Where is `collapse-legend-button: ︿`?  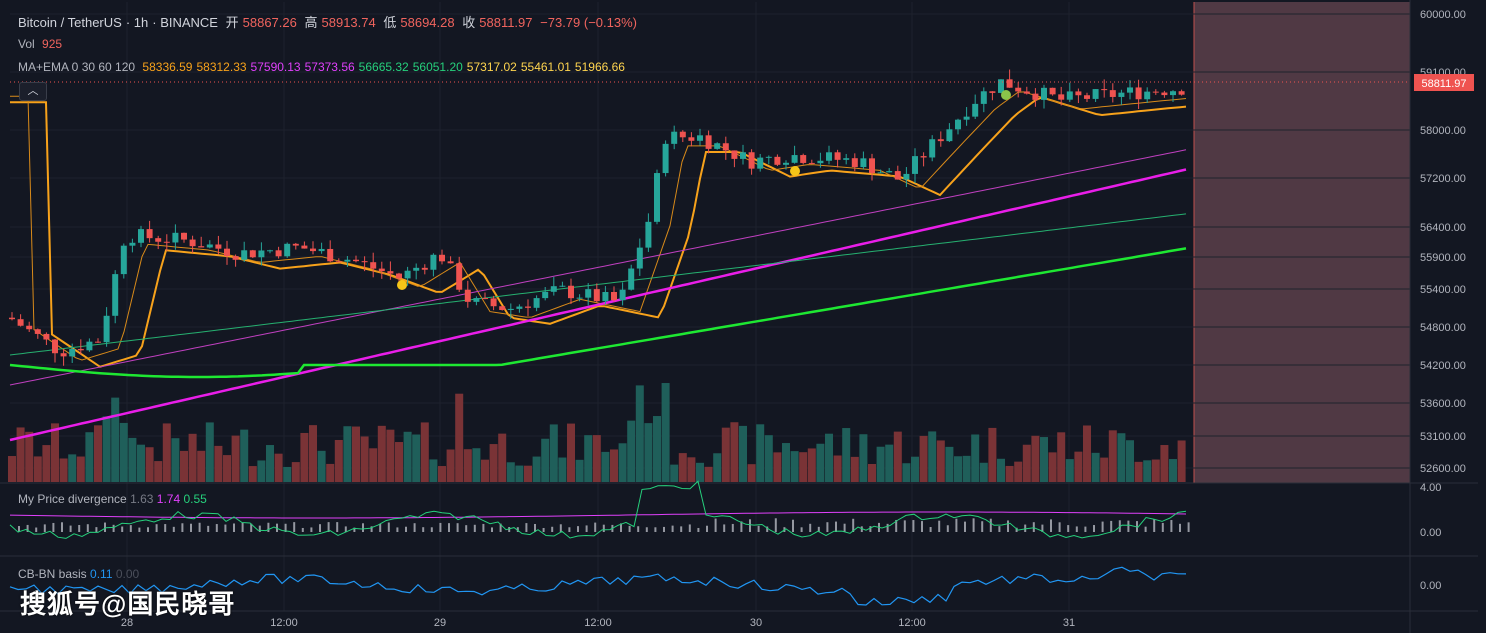
collapse-legend-button: ︿ is located at coordinates (33, 91).